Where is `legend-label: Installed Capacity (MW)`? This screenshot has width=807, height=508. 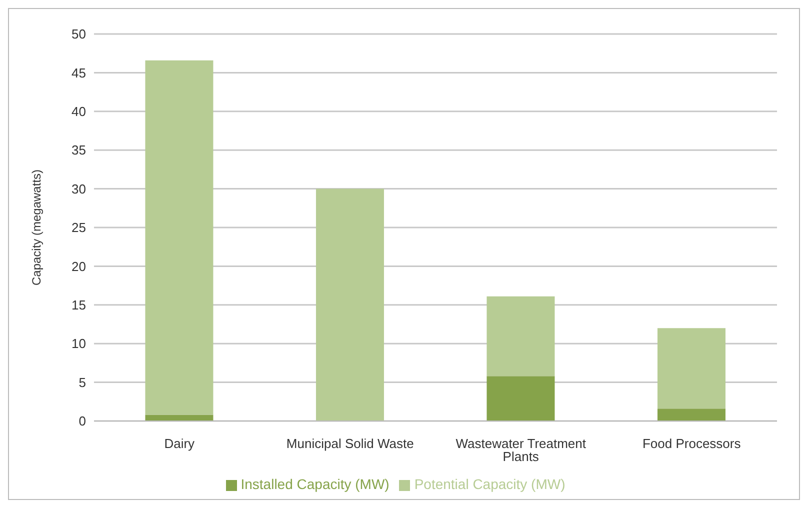 legend-label: Installed Capacity (MW) is located at coordinates (315, 484).